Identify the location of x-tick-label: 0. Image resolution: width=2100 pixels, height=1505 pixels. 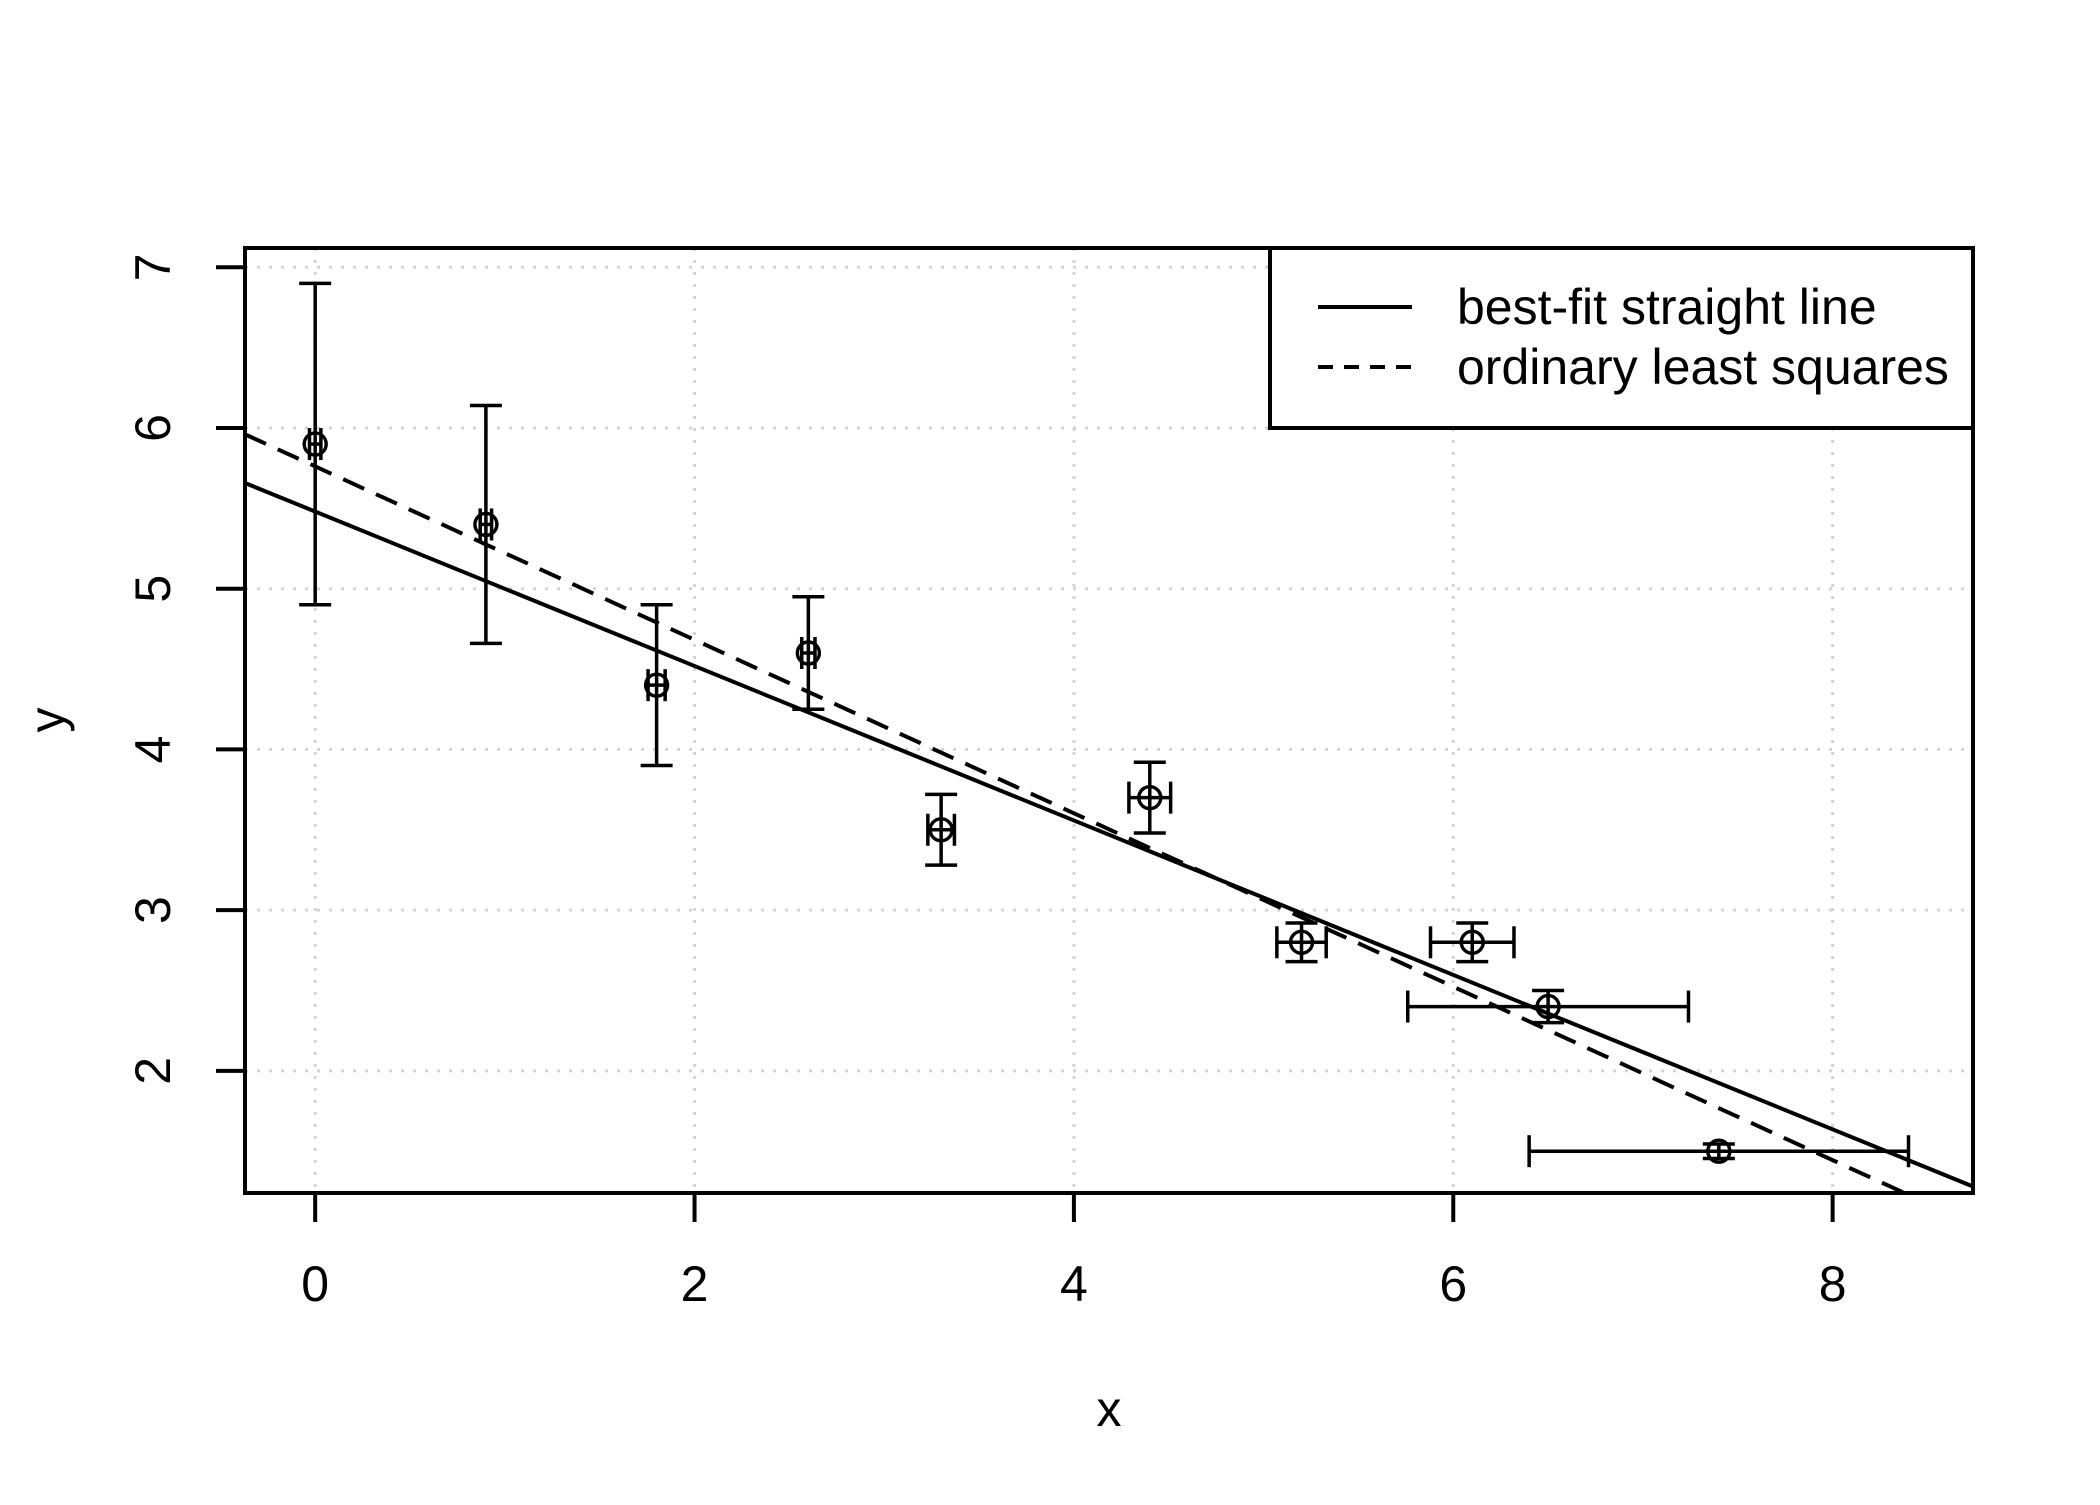
(315, 1284).